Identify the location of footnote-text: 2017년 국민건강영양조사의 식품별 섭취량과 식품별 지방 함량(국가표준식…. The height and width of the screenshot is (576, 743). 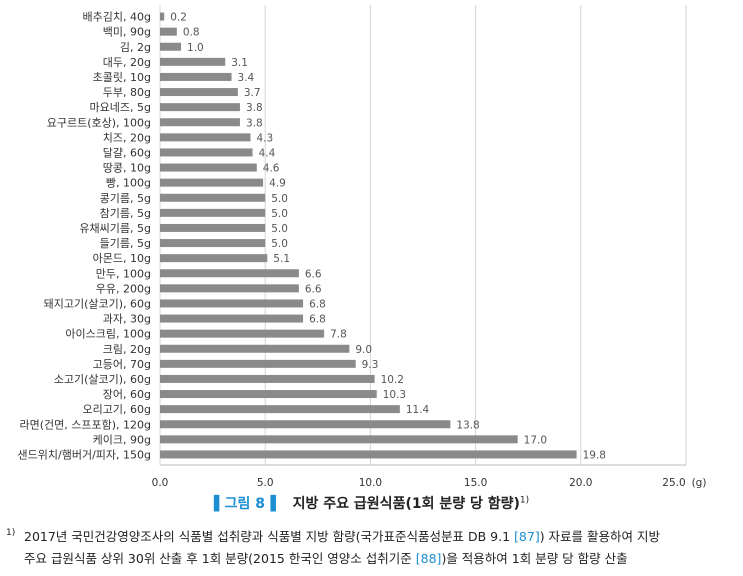
(269, 536).